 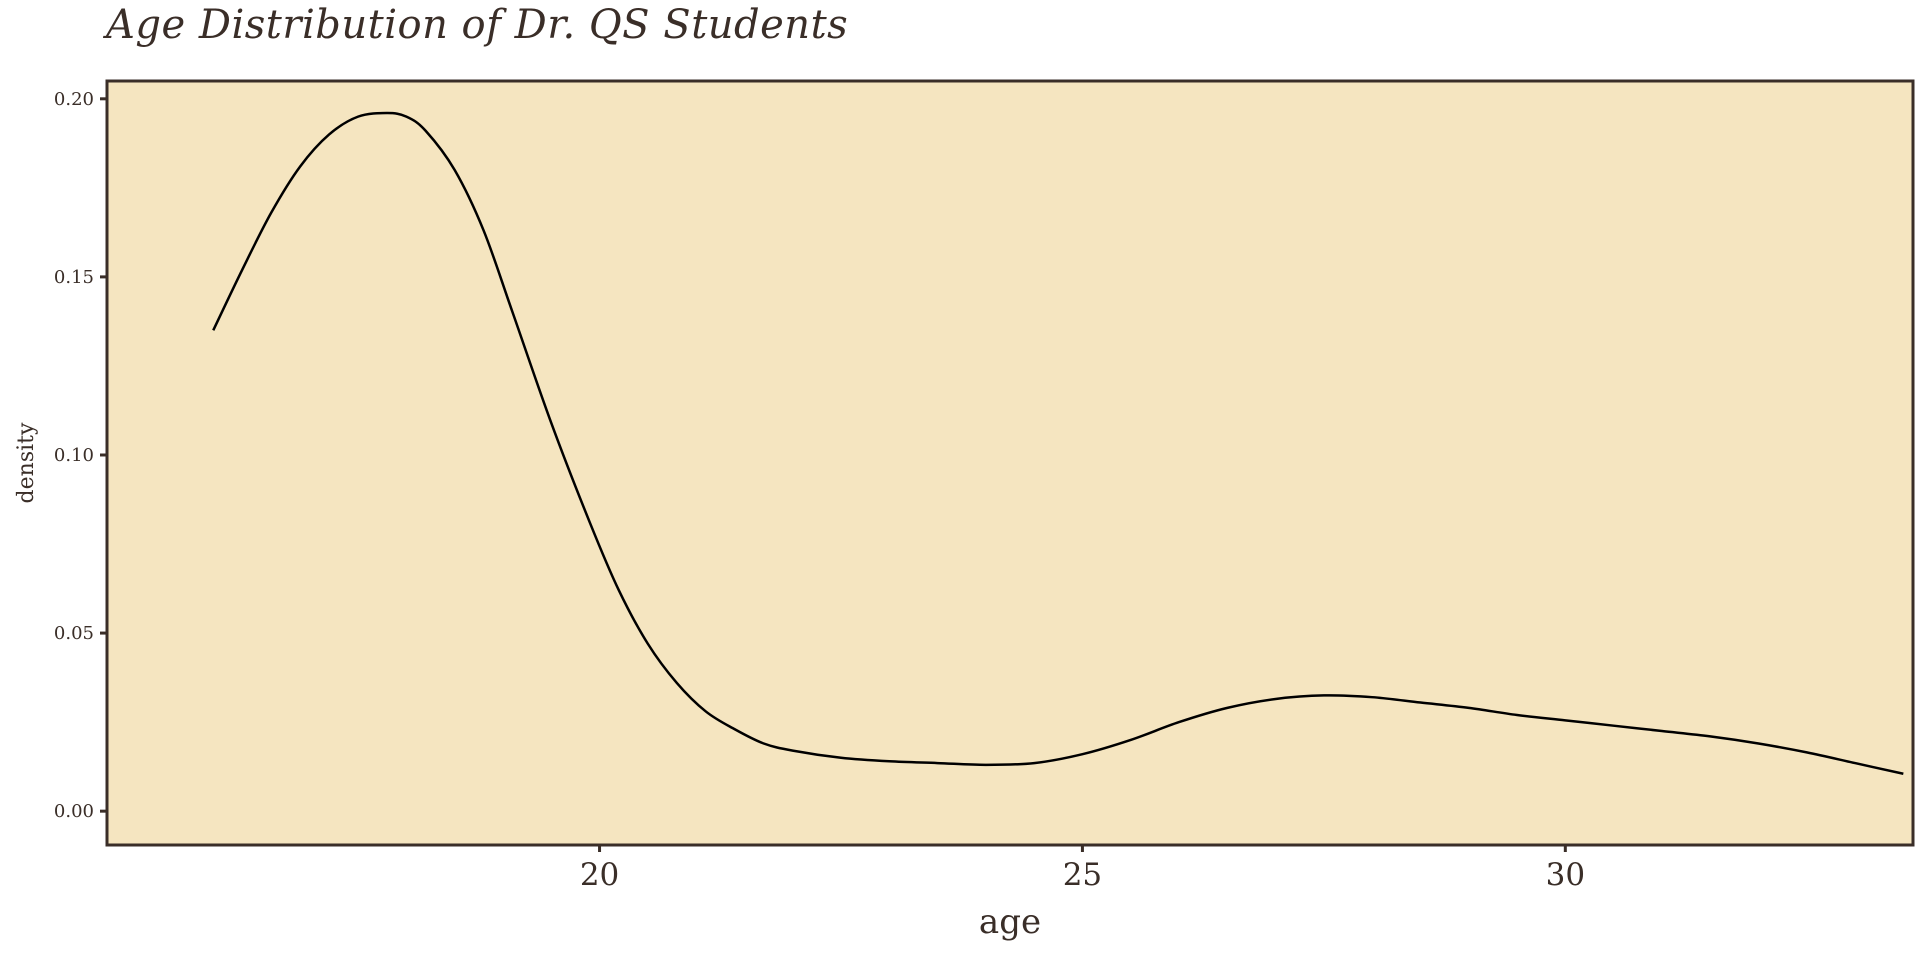 What do you see at coordinates (1010, 922) in the screenshot?
I see `x-axis-title: age` at bounding box center [1010, 922].